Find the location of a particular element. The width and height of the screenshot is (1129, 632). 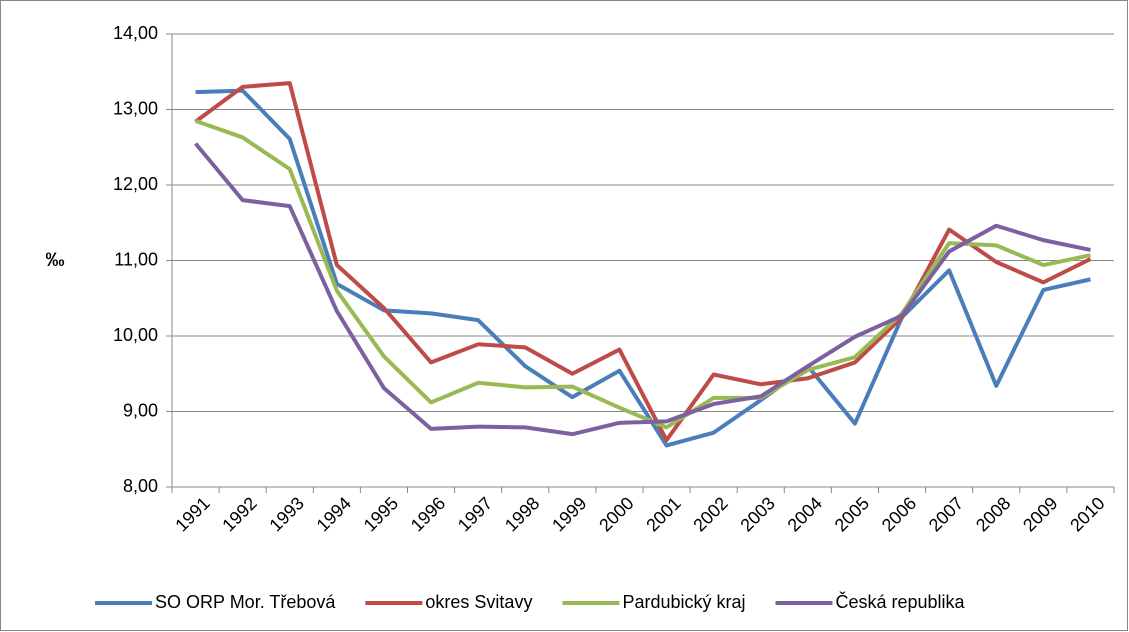

y-tick-label: 14,00 is located at coordinates (135, 33).